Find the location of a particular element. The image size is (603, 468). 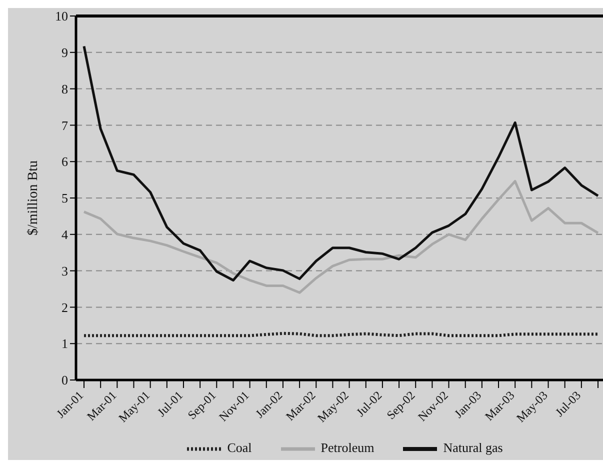

legend-label: Petroleum is located at coordinates (347, 448).